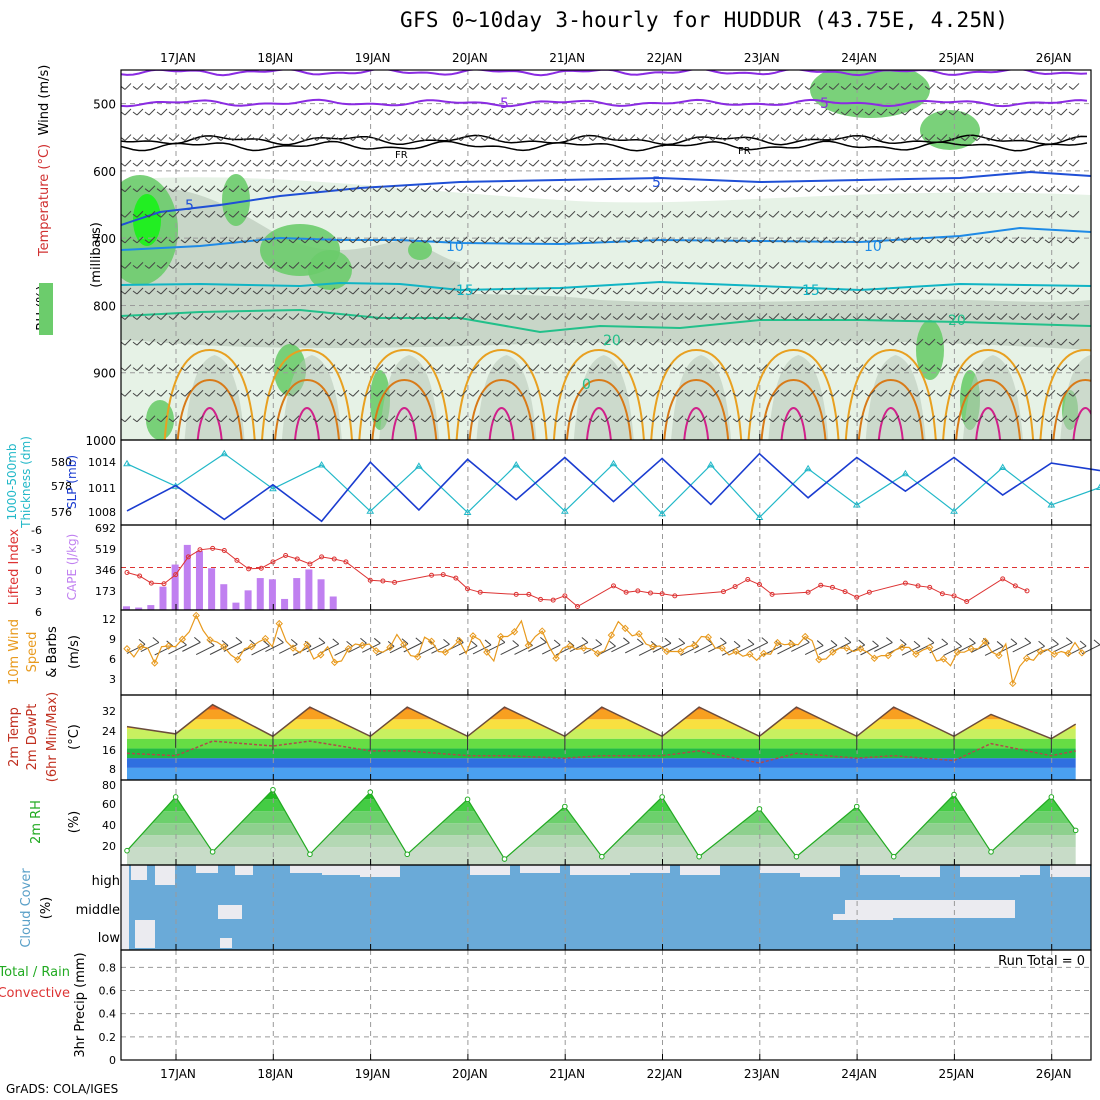 This screenshot has width=1100, height=1100. What do you see at coordinates (109, 938) in the screenshot?
I see `cloud-level-label: low` at bounding box center [109, 938].